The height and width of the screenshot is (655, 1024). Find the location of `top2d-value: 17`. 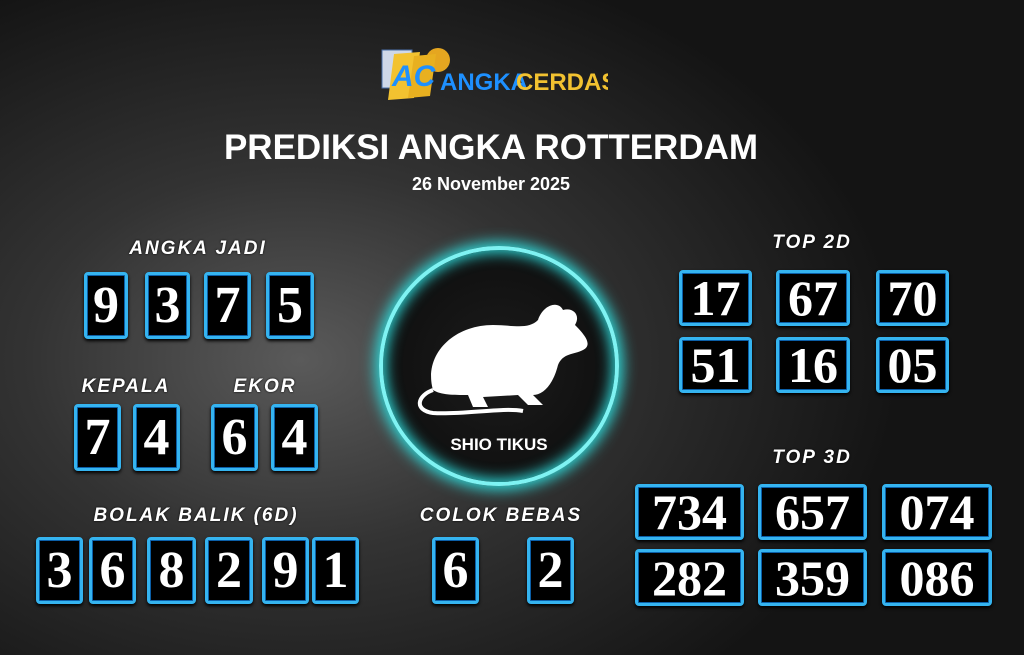

top2d-value: 17 is located at coordinates (715, 298).